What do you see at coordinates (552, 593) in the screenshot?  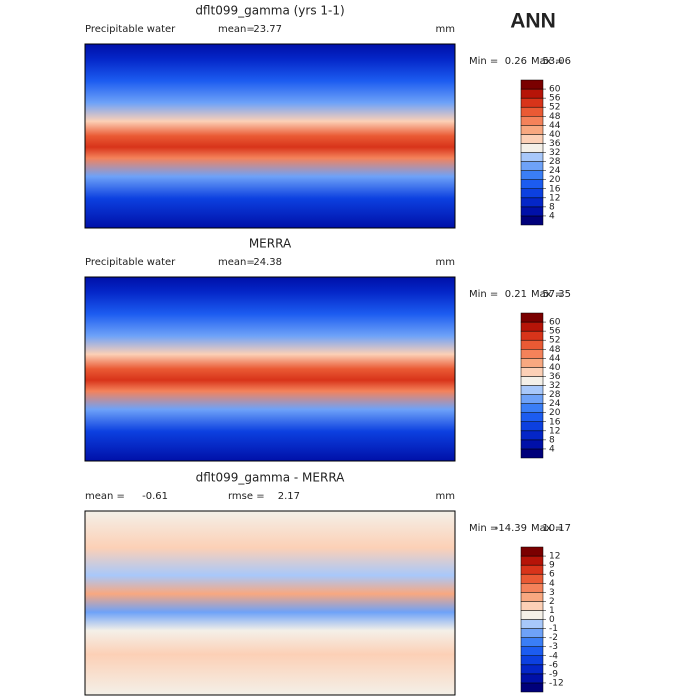 I see `colorbar-tick-label: 3` at bounding box center [552, 593].